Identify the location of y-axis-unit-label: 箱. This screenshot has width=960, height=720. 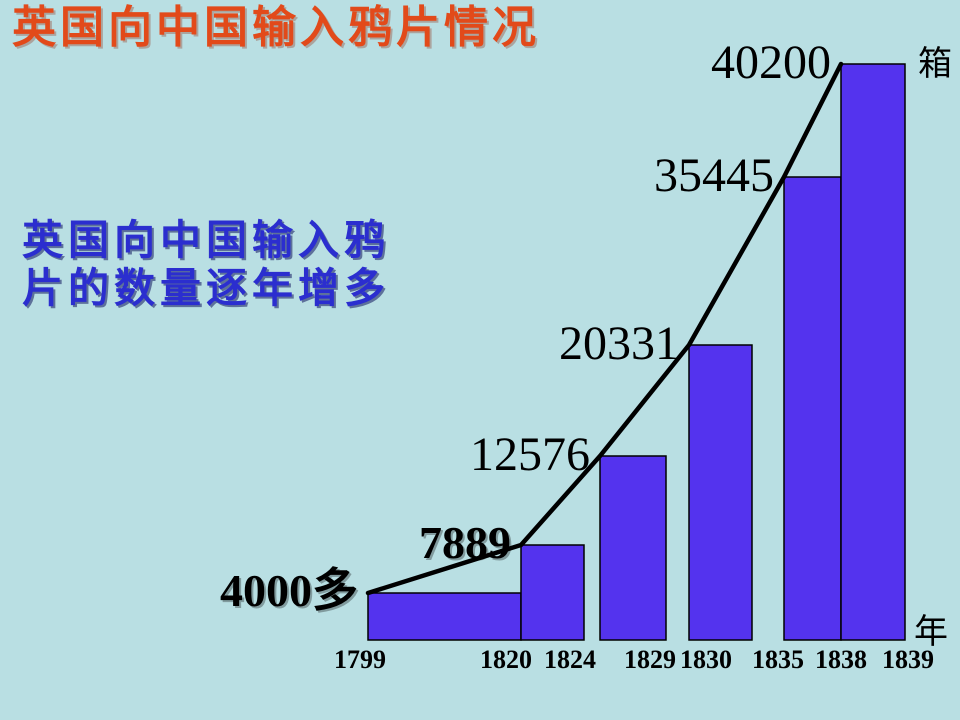
(935, 64).